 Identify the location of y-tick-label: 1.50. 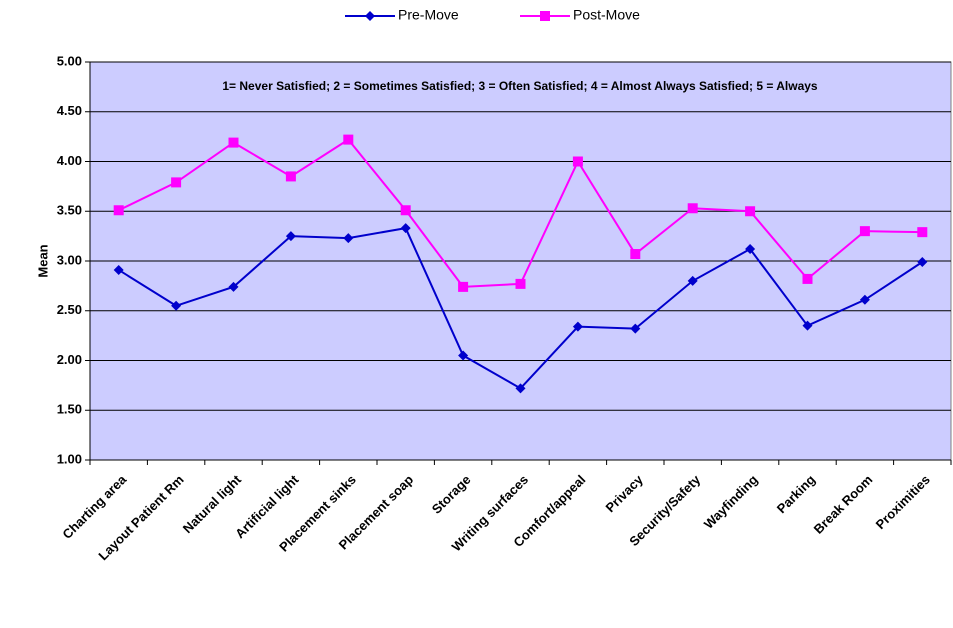
(69, 409).